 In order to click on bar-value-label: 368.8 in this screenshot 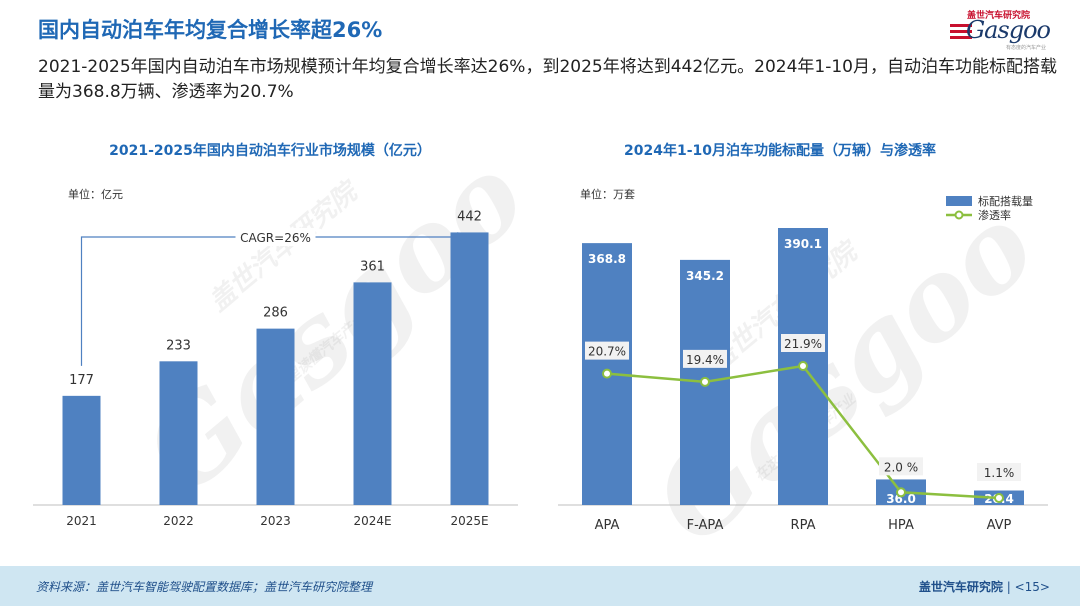, I will do `click(607, 259)`.